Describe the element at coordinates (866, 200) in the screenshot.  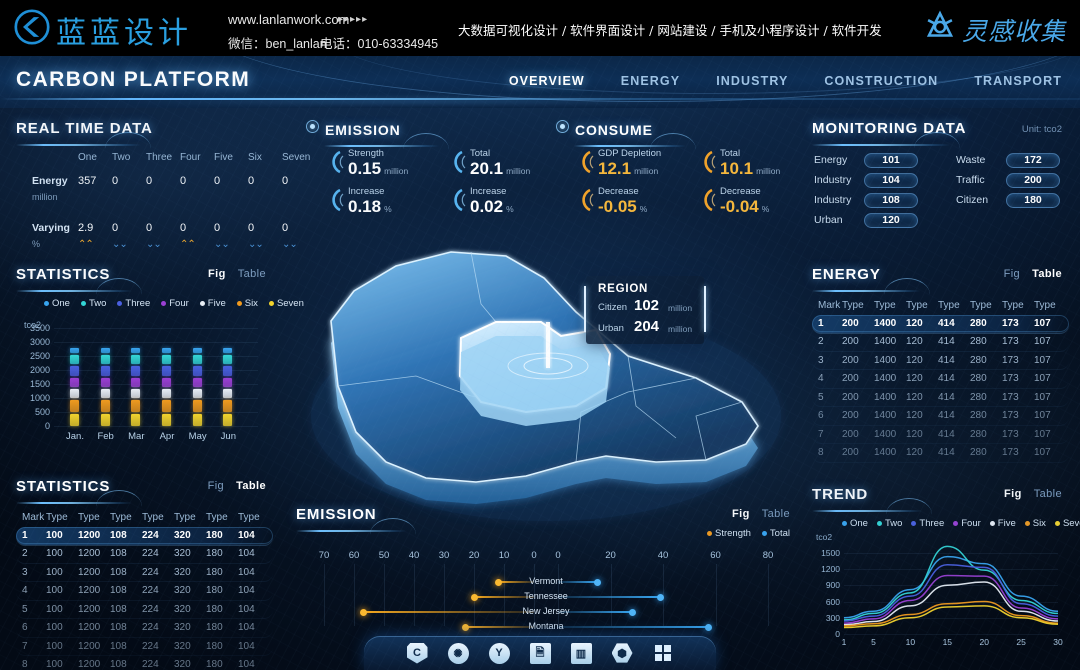
I see `monitoring-row: Industry 108` at that location.